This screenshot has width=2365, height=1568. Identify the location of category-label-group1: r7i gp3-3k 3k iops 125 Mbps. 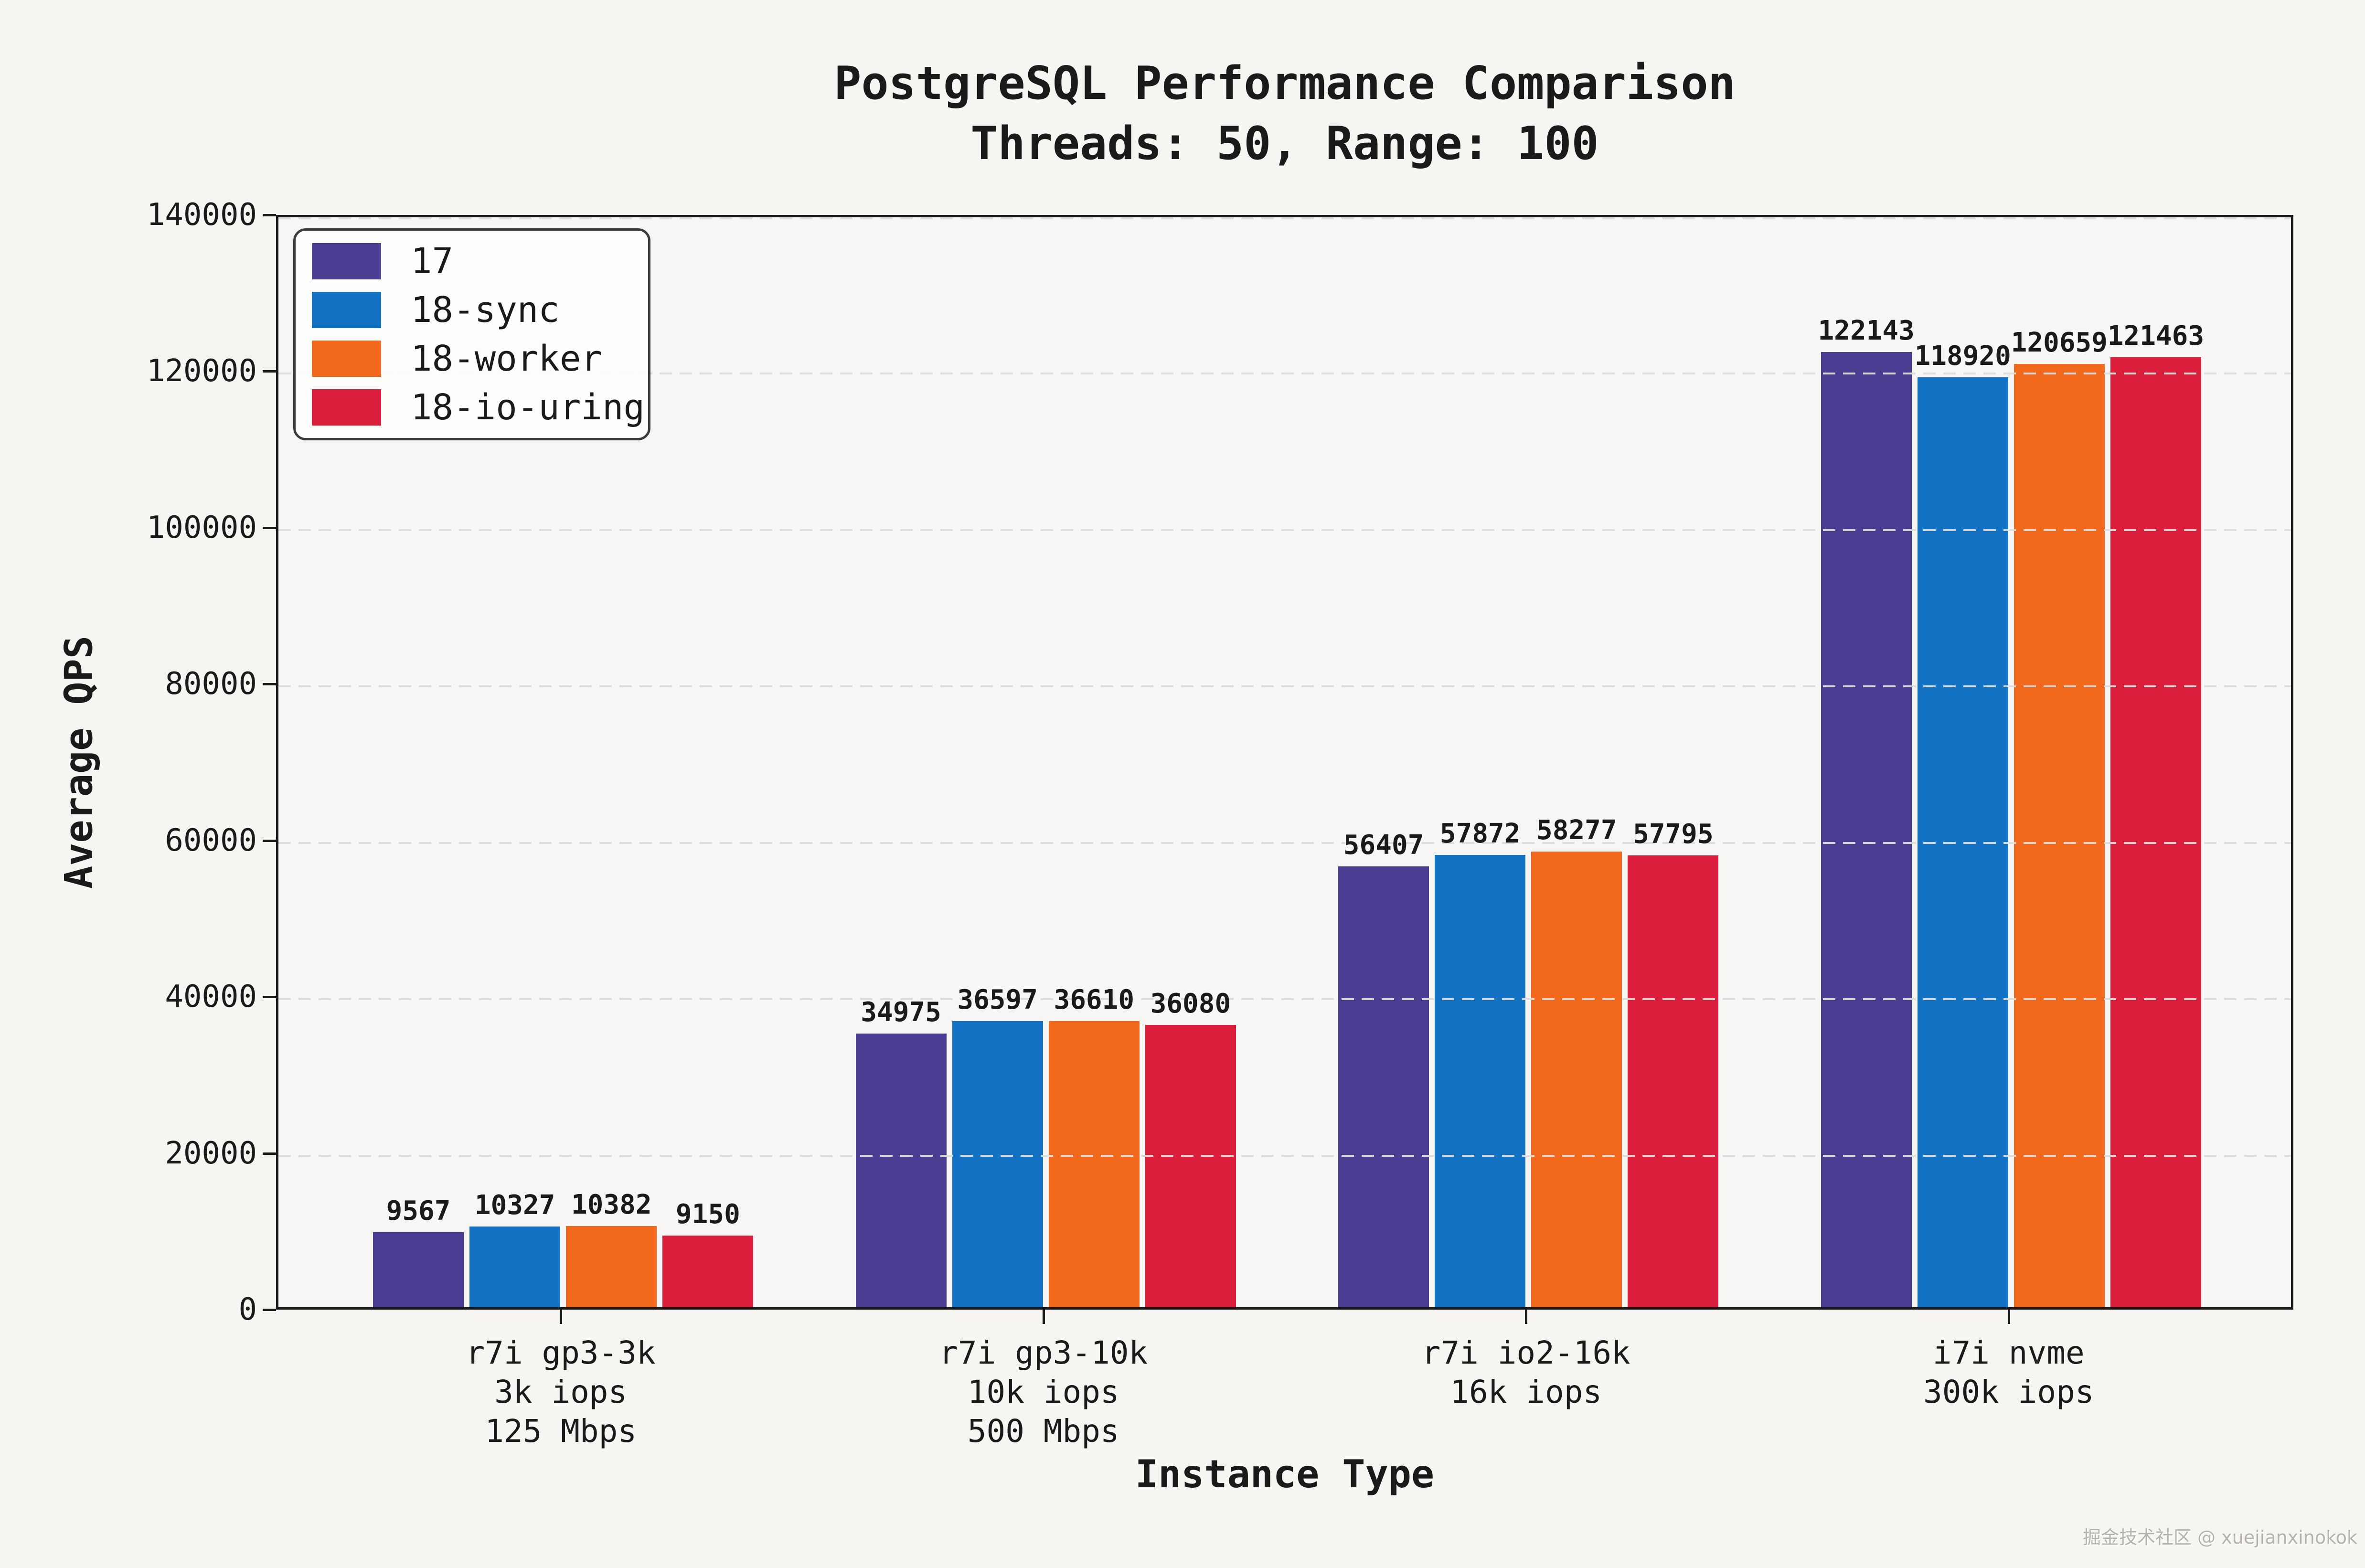
(561, 1392).